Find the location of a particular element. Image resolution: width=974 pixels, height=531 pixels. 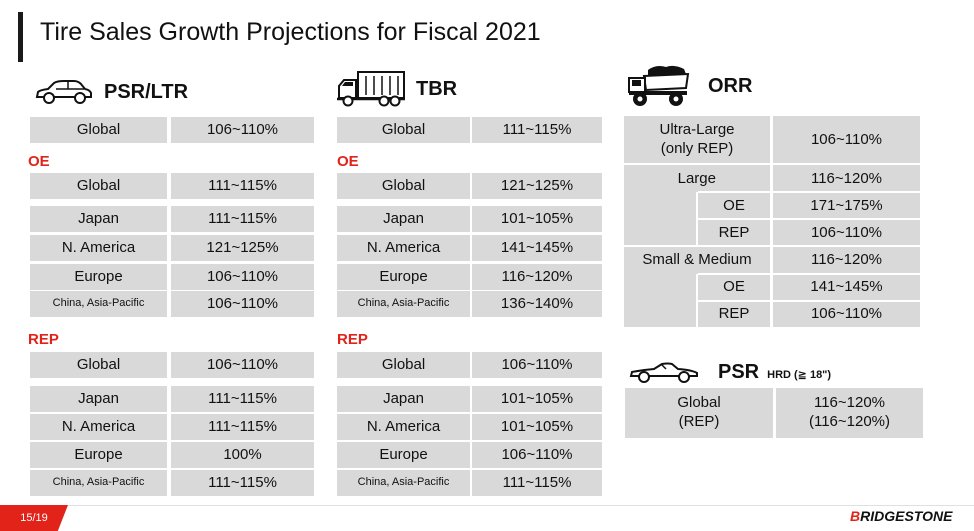

orr-small-label: Small & Medium is located at coordinates (697, 259).